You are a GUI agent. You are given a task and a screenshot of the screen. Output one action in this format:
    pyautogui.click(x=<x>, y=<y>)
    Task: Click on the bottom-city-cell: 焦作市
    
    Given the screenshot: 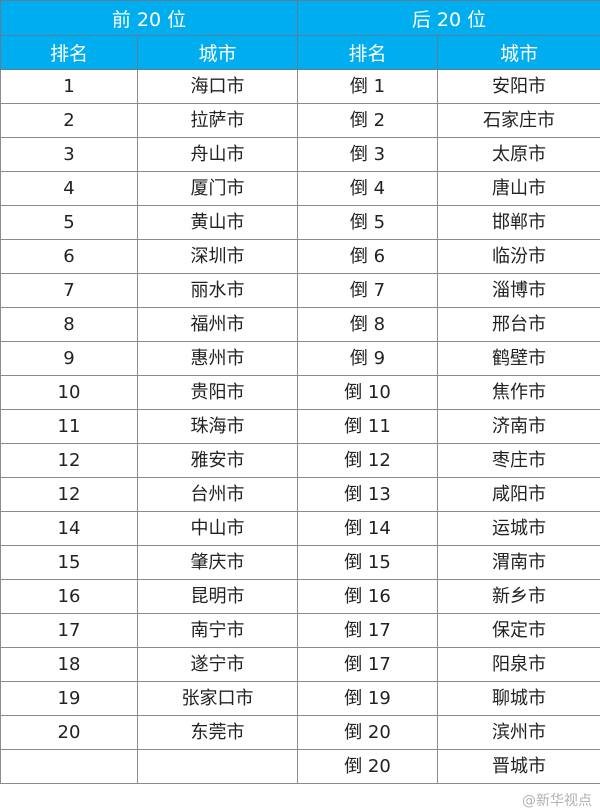 What is the action you would take?
    pyautogui.click(x=518, y=392)
    